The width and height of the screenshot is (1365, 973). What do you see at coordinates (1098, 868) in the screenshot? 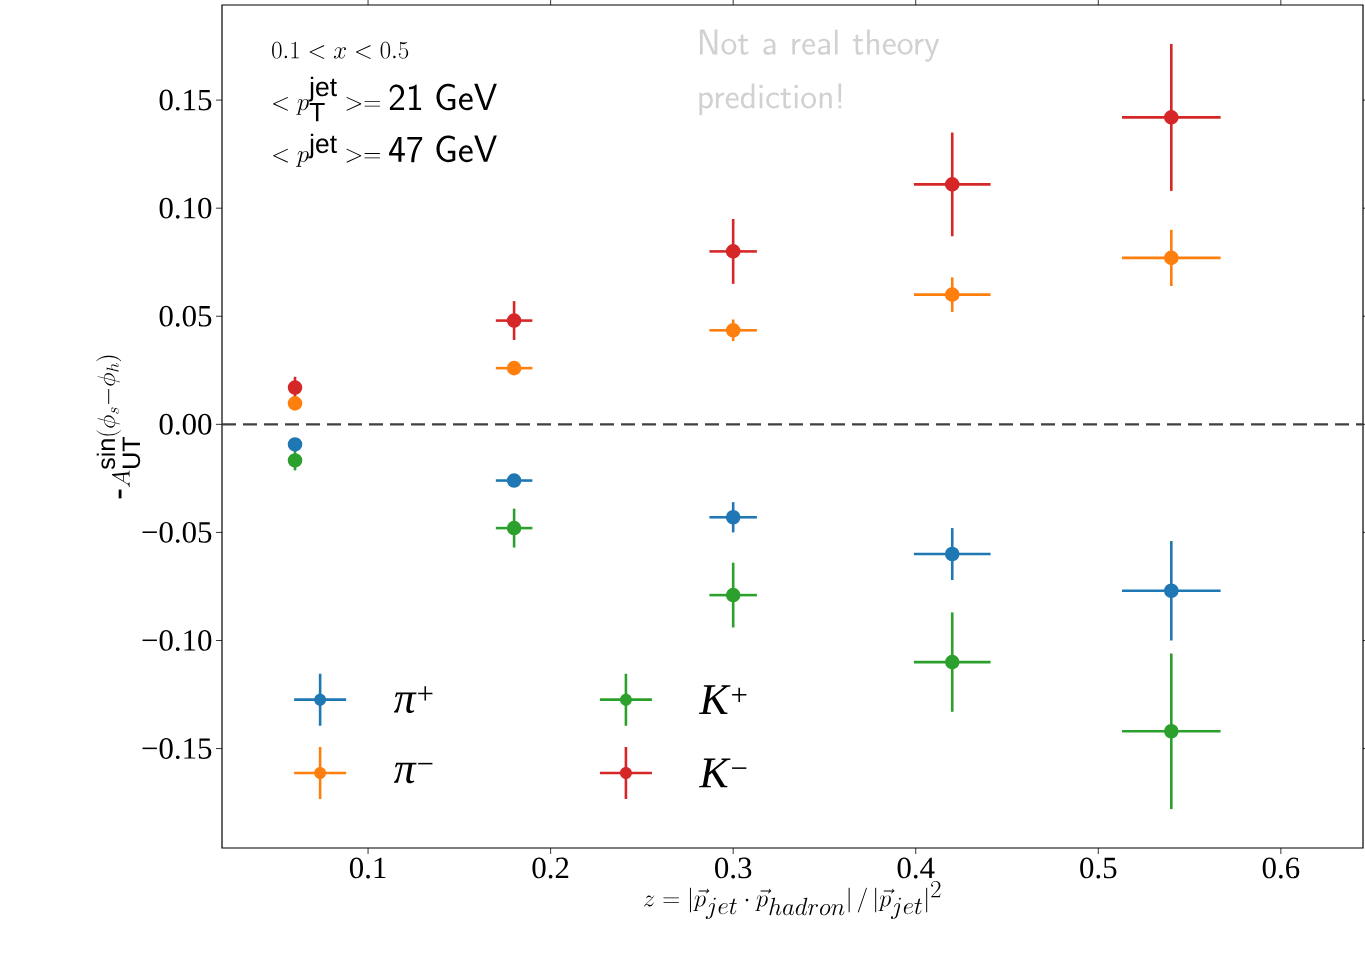
I see `x-tick-label: 0.5` at bounding box center [1098, 868].